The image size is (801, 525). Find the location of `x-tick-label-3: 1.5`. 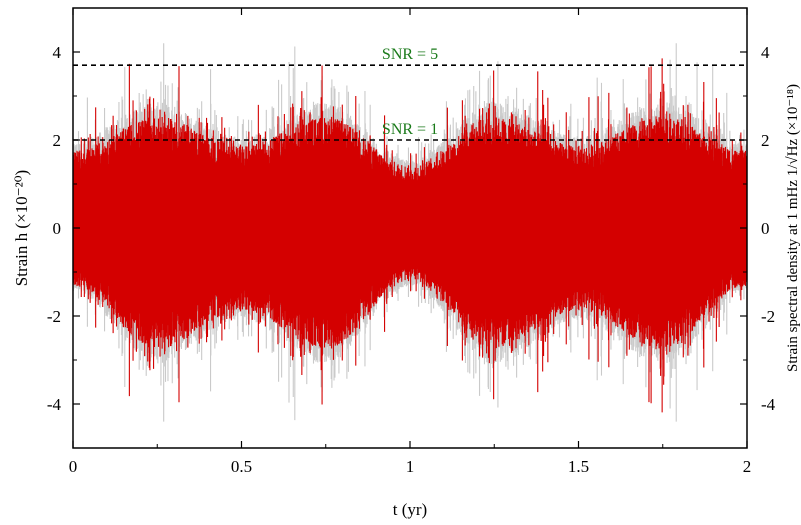

x-tick-label-3: 1.5 is located at coordinates (578, 466).